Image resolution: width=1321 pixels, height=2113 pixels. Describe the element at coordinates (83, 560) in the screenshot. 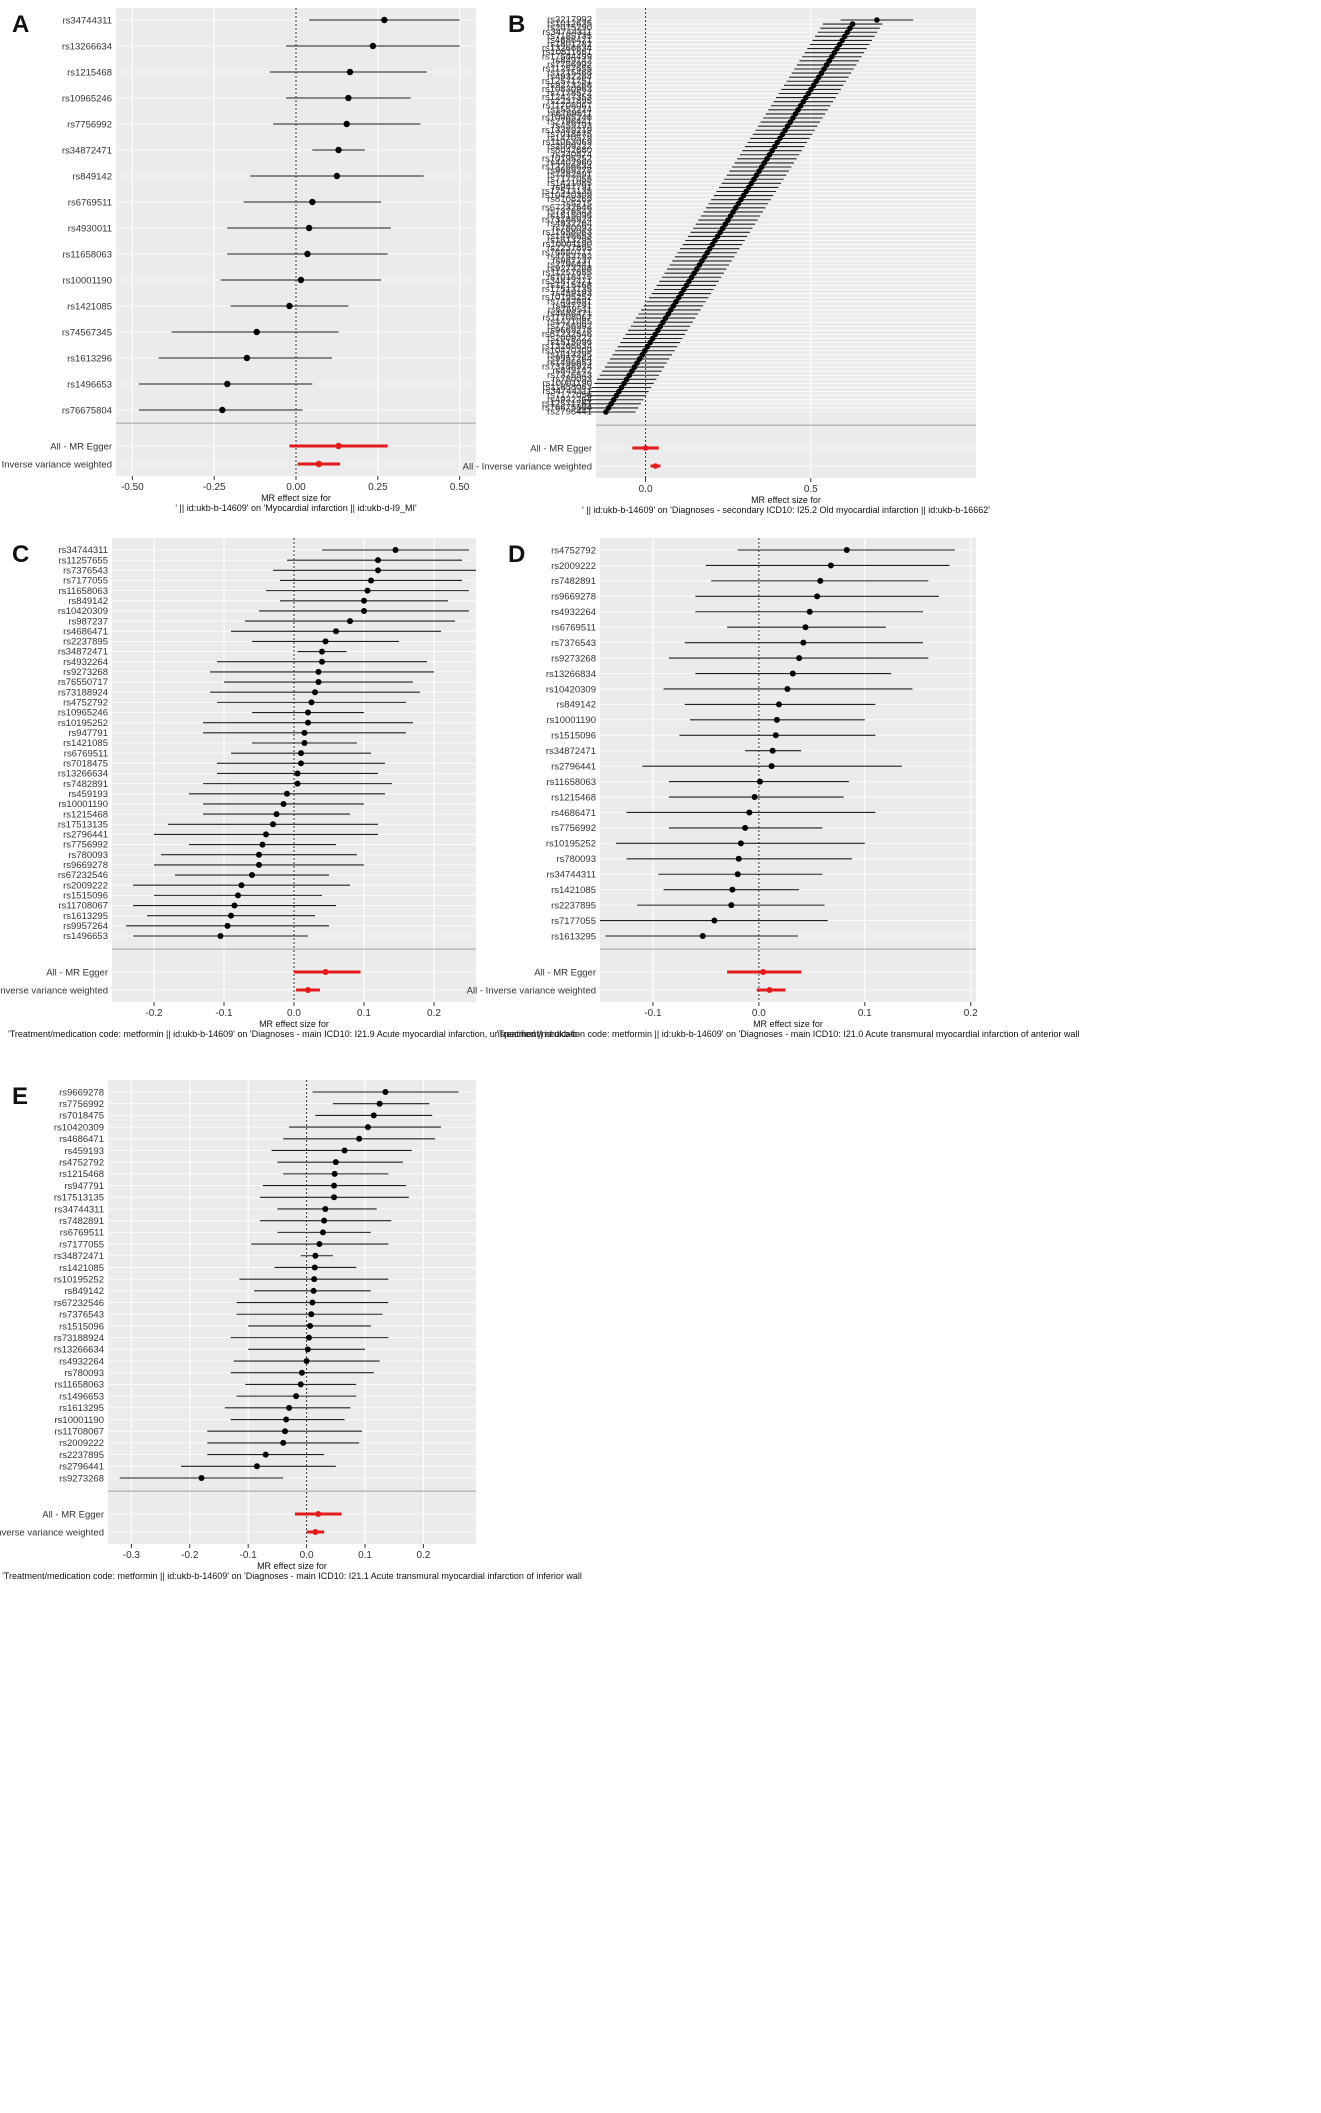

I see `snp-label: rs11257655` at that location.